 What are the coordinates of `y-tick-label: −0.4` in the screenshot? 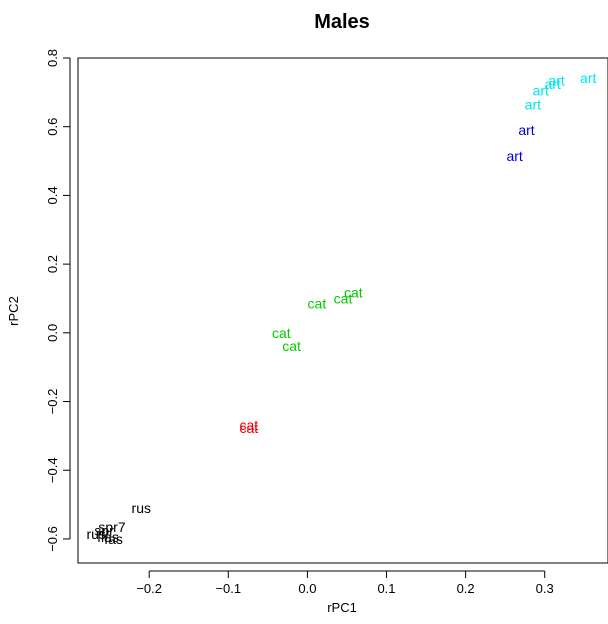 It's located at (52, 470).